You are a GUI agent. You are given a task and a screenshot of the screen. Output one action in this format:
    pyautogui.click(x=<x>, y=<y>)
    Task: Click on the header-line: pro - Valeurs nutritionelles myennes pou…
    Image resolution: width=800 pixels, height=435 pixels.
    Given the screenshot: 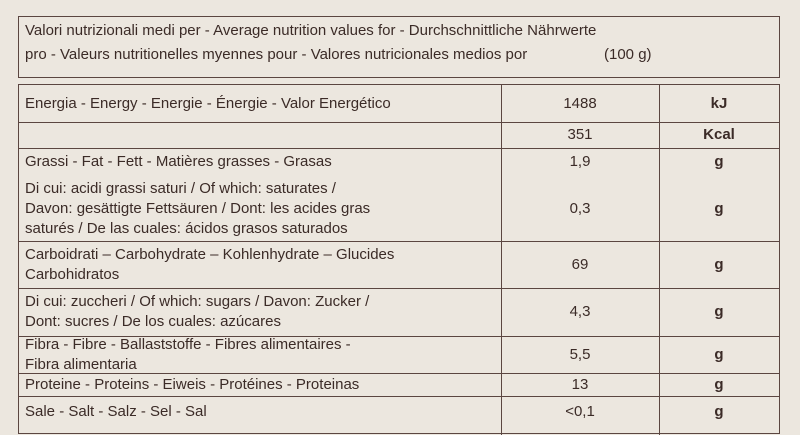 What is the action you would take?
    pyautogui.click(x=276, y=54)
    